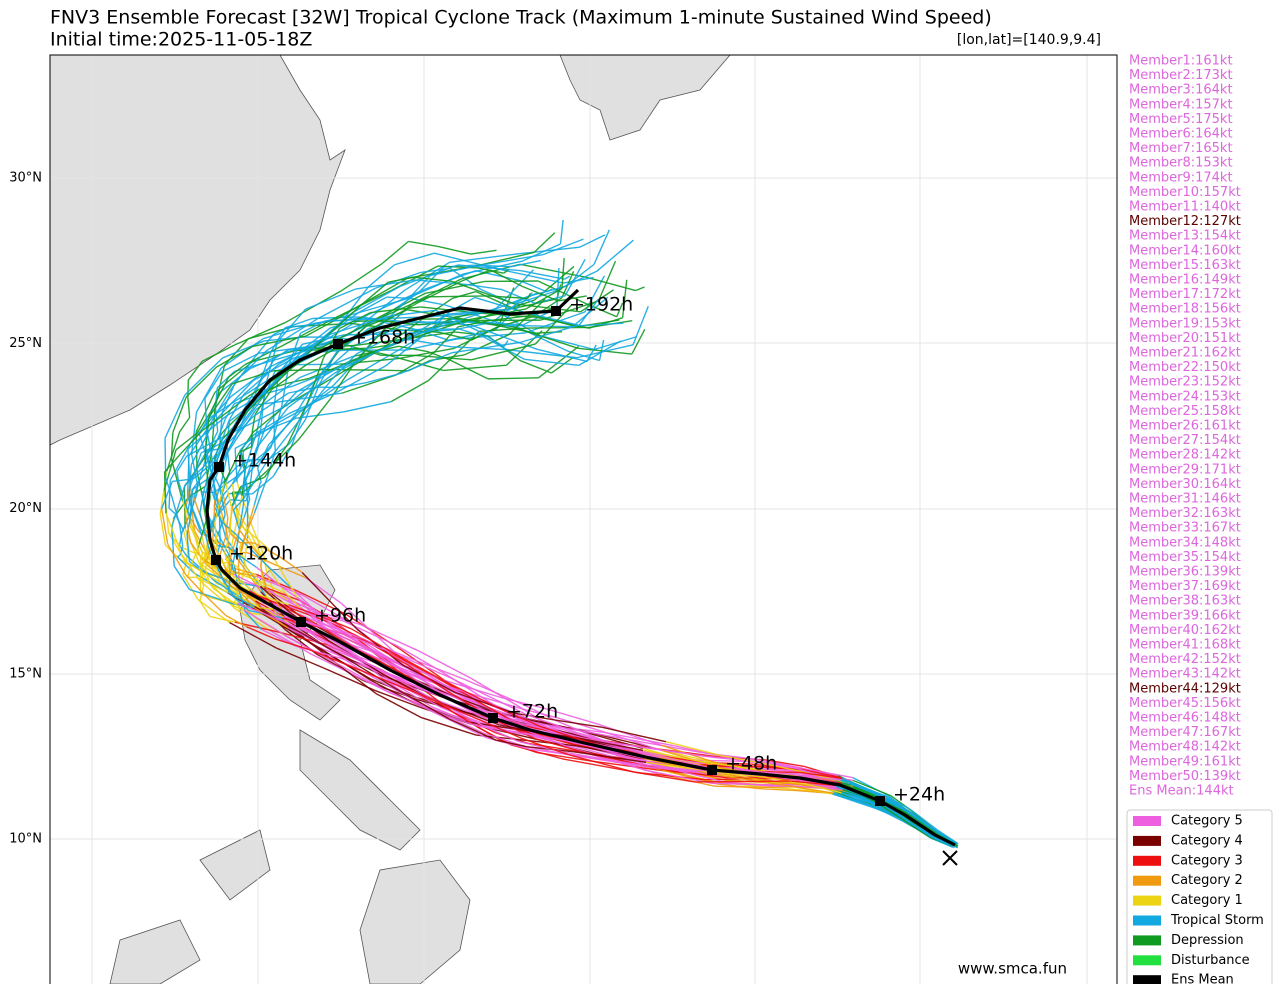 The height and width of the screenshot is (984, 1280). What do you see at coordinates (1185, 367) in the screenshot?
I see `member-label: Member22:150kt` at bounding box center [1185, 367].